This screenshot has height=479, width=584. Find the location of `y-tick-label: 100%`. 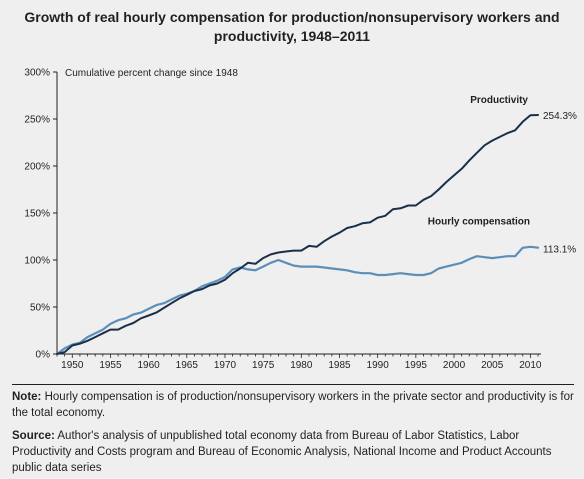

y-tick-label: 100% is located at coordinates (37, 261).